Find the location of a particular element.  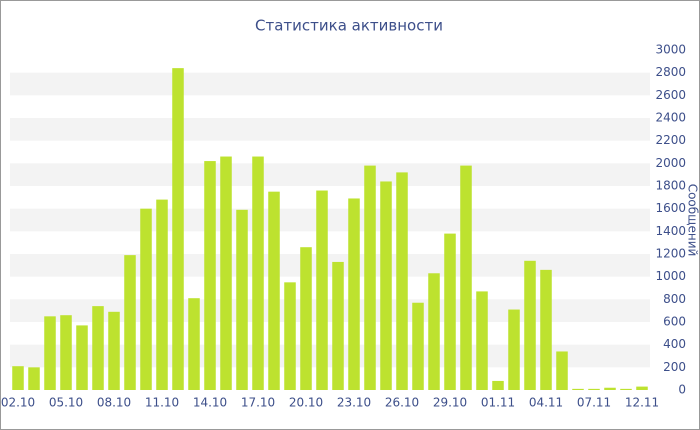

x-tick-label: 23.10 is located at coordinates (354, 403).